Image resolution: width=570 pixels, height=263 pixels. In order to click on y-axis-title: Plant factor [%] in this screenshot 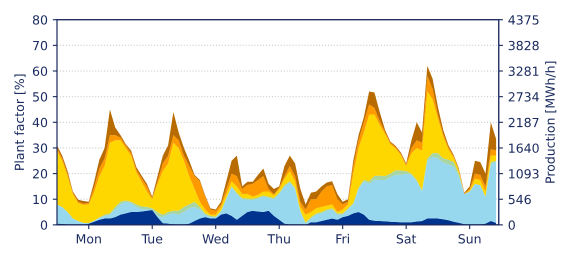, I will do `click(20, 122)`.